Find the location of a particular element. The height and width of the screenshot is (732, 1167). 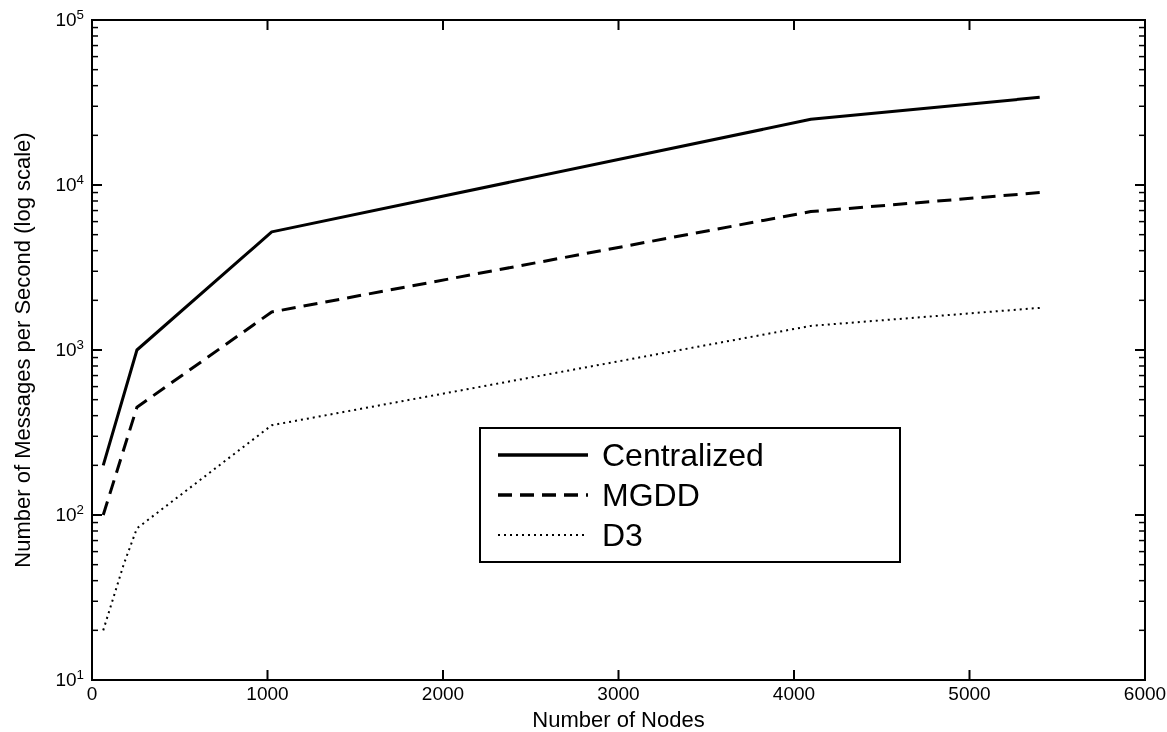

y-tick-label: 10$^{2}$ is located at coordinates (69, 513).